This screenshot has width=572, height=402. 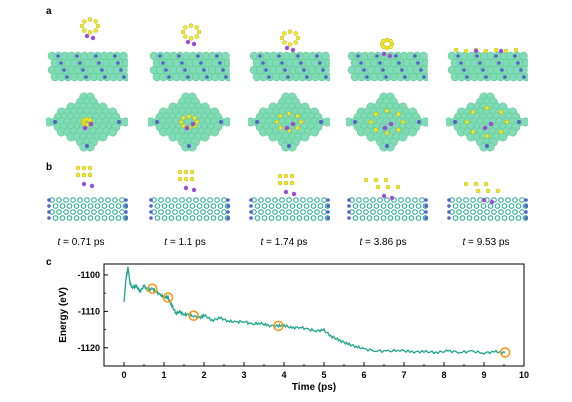 What do you see at coordinates (524, 375) in the screenshot?
I see `x-tick-label: 10` at bounding box center [524, 375].